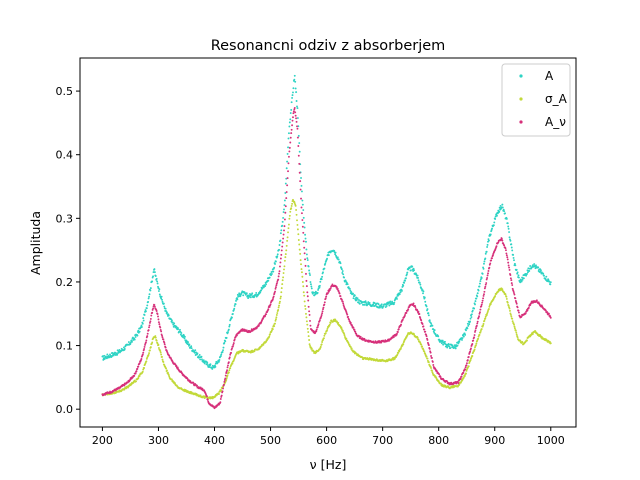 The height and width of the screenshot is (480, 640). What do you see at coordinates (521, 76) in the screenshot?
I see `legend-marker` at bounding box center [521, 76].